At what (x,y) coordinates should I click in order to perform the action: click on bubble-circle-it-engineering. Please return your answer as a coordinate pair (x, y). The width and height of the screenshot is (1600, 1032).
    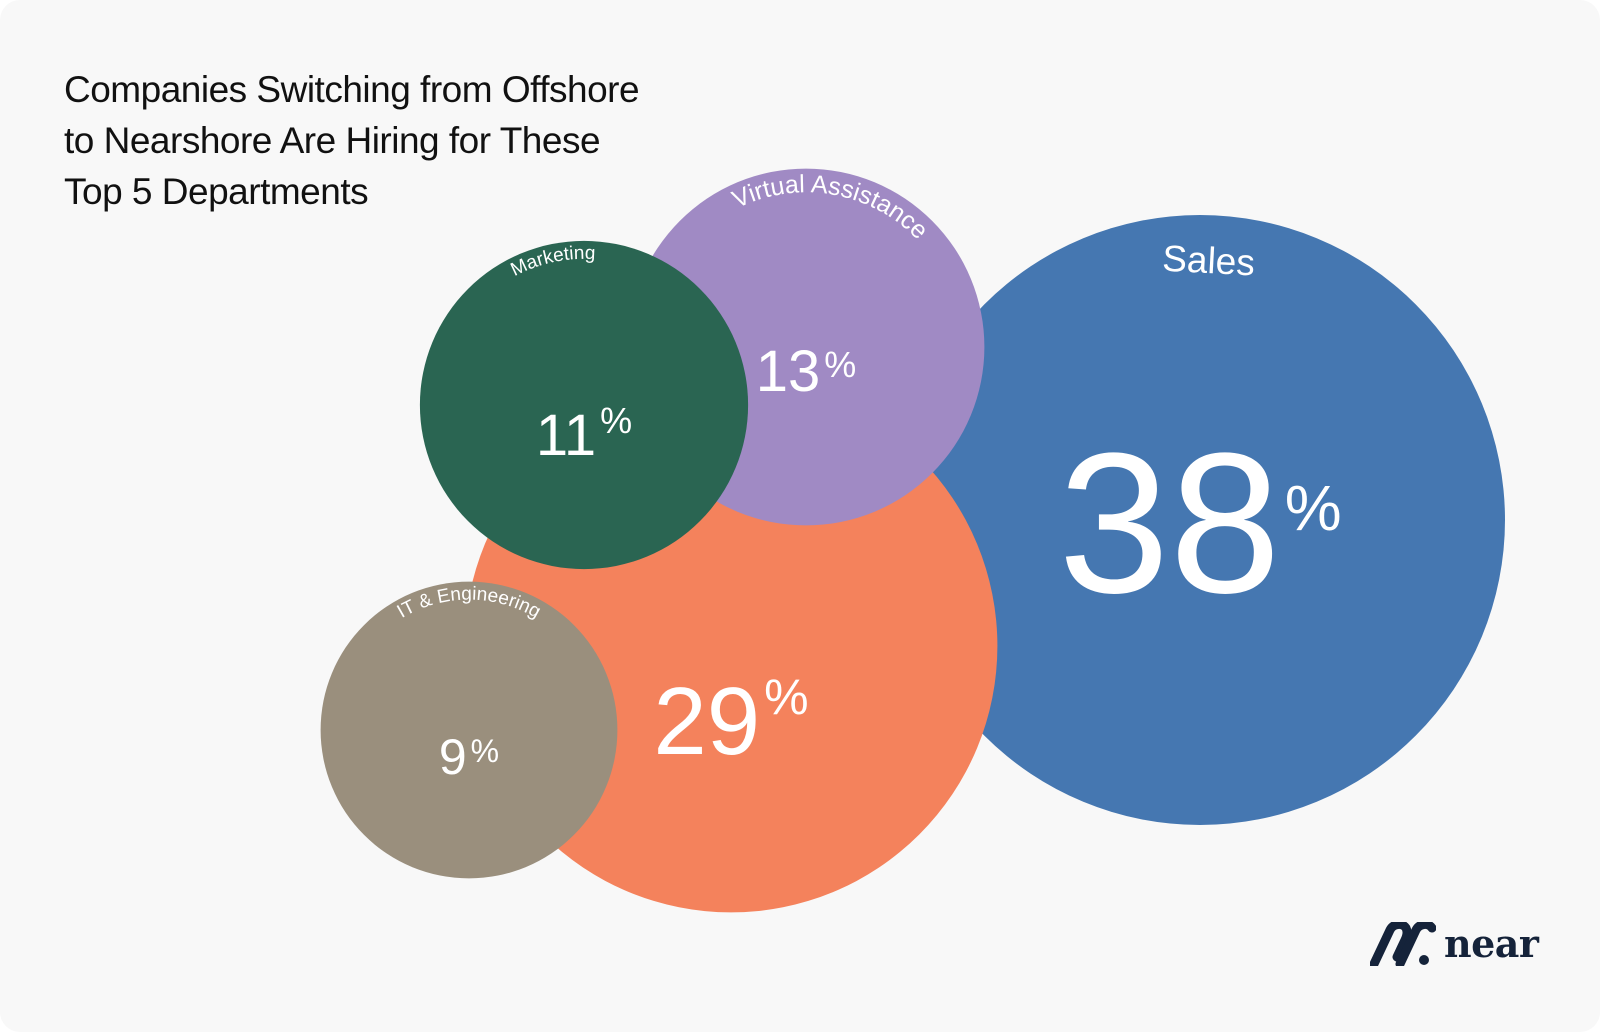
    Looking at the image, I should click on (469, 730).